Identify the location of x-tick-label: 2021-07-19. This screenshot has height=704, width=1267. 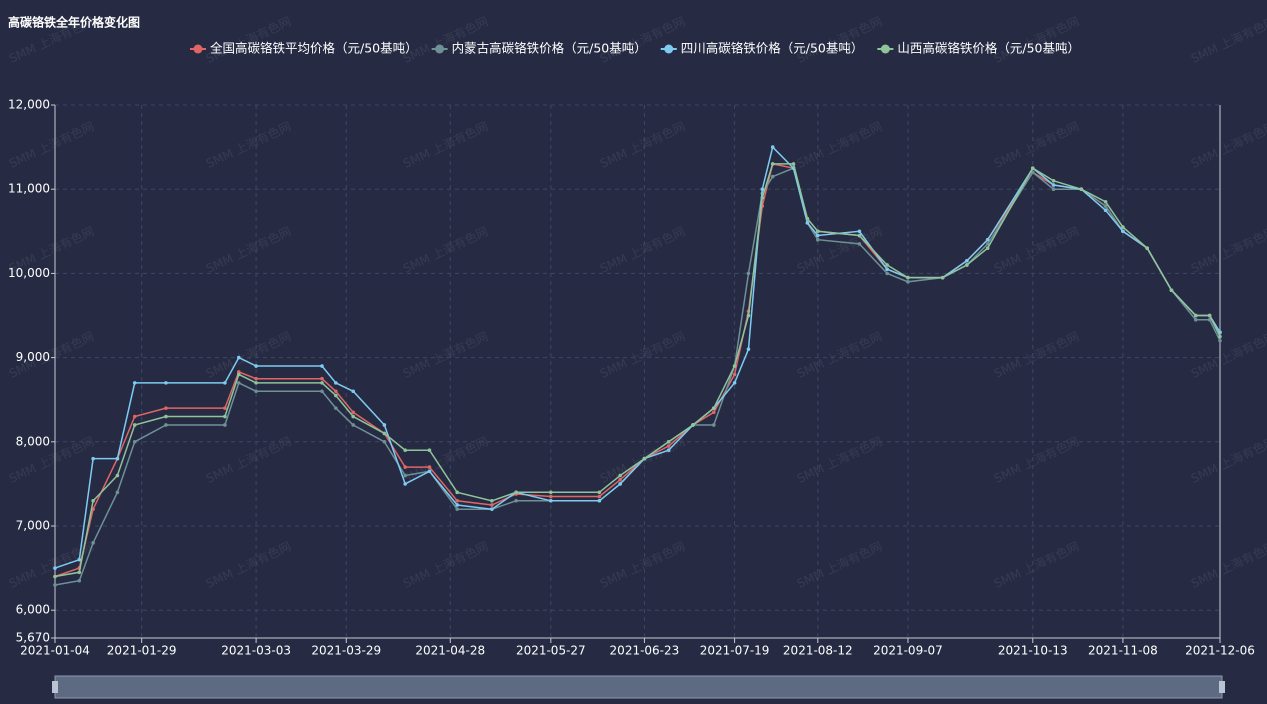
(735, 651).